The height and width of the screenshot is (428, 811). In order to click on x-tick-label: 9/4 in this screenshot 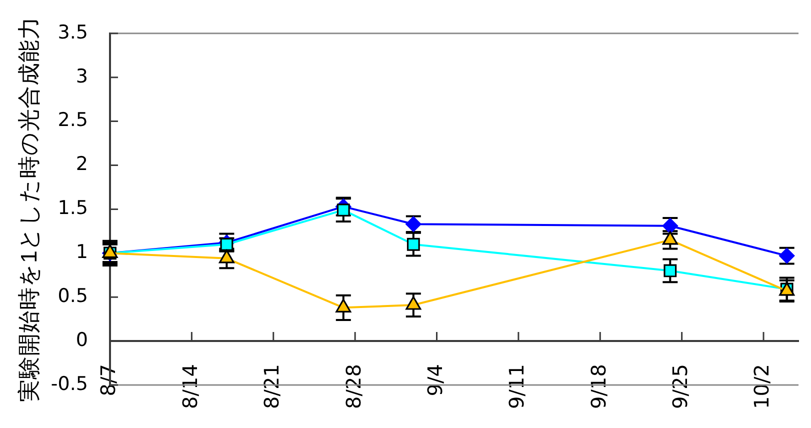, I will do `click(434, 380)`.